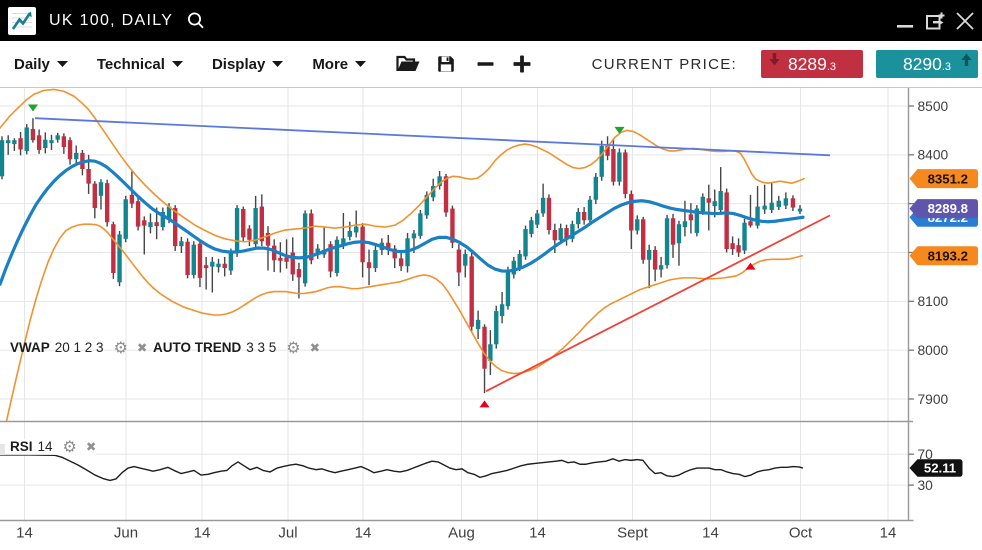 This screenshot has width=982, height=550. Describe the element at coordinates (905, 21) in the screenshot. I see `minimize-button` at that location.